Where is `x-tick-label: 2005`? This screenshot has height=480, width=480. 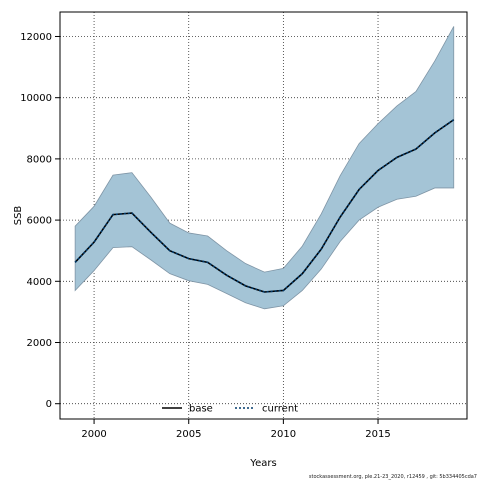 x-tick-label: 2005 is located at coordinates (188, 434).